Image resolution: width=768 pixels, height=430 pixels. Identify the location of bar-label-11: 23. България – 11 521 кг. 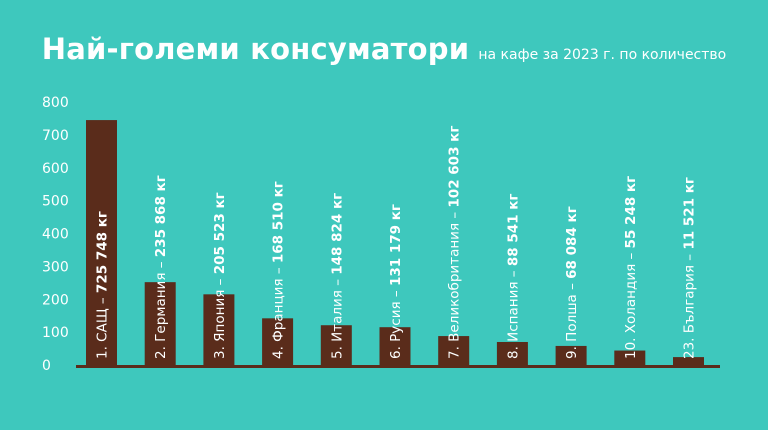
(690, 268).